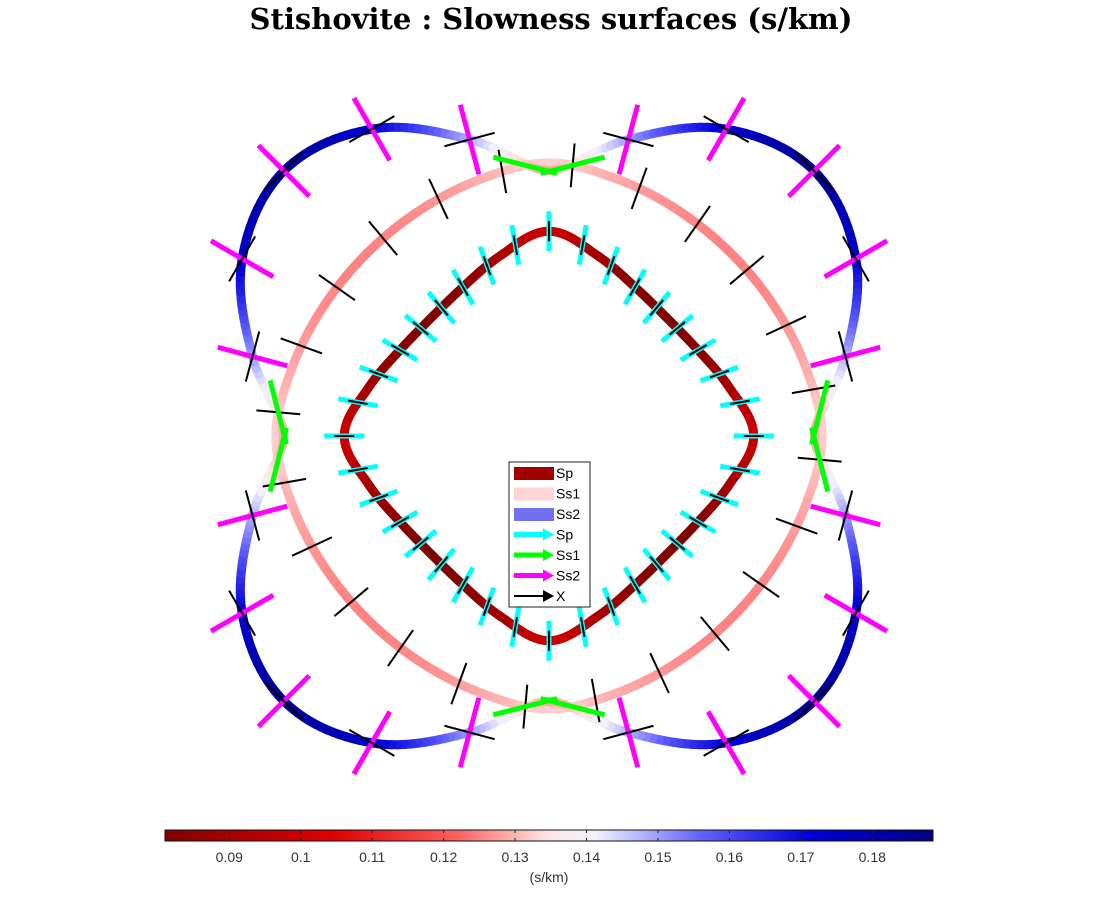 This screenshot has height=900, width=1102. What do you see at coordinates (586, 857) in the screenshot?
I see `colorbar-tick-label: 0.14` at bounding box center [586, 857].